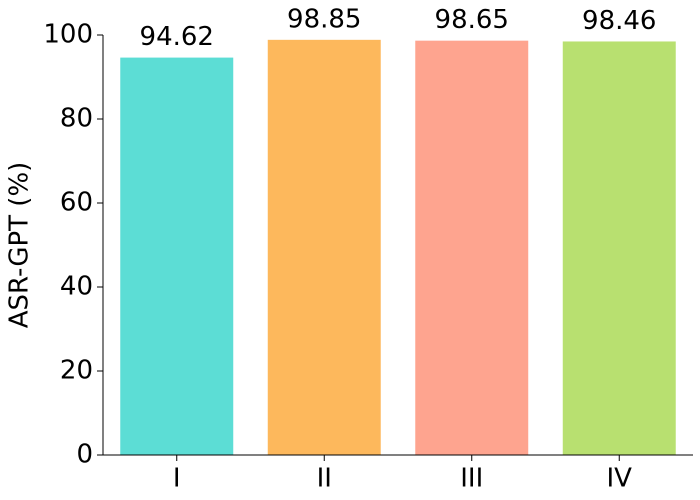 This screenshot has width=700, height=500. I want to click on x-tick-label: II, so click(324, 479).